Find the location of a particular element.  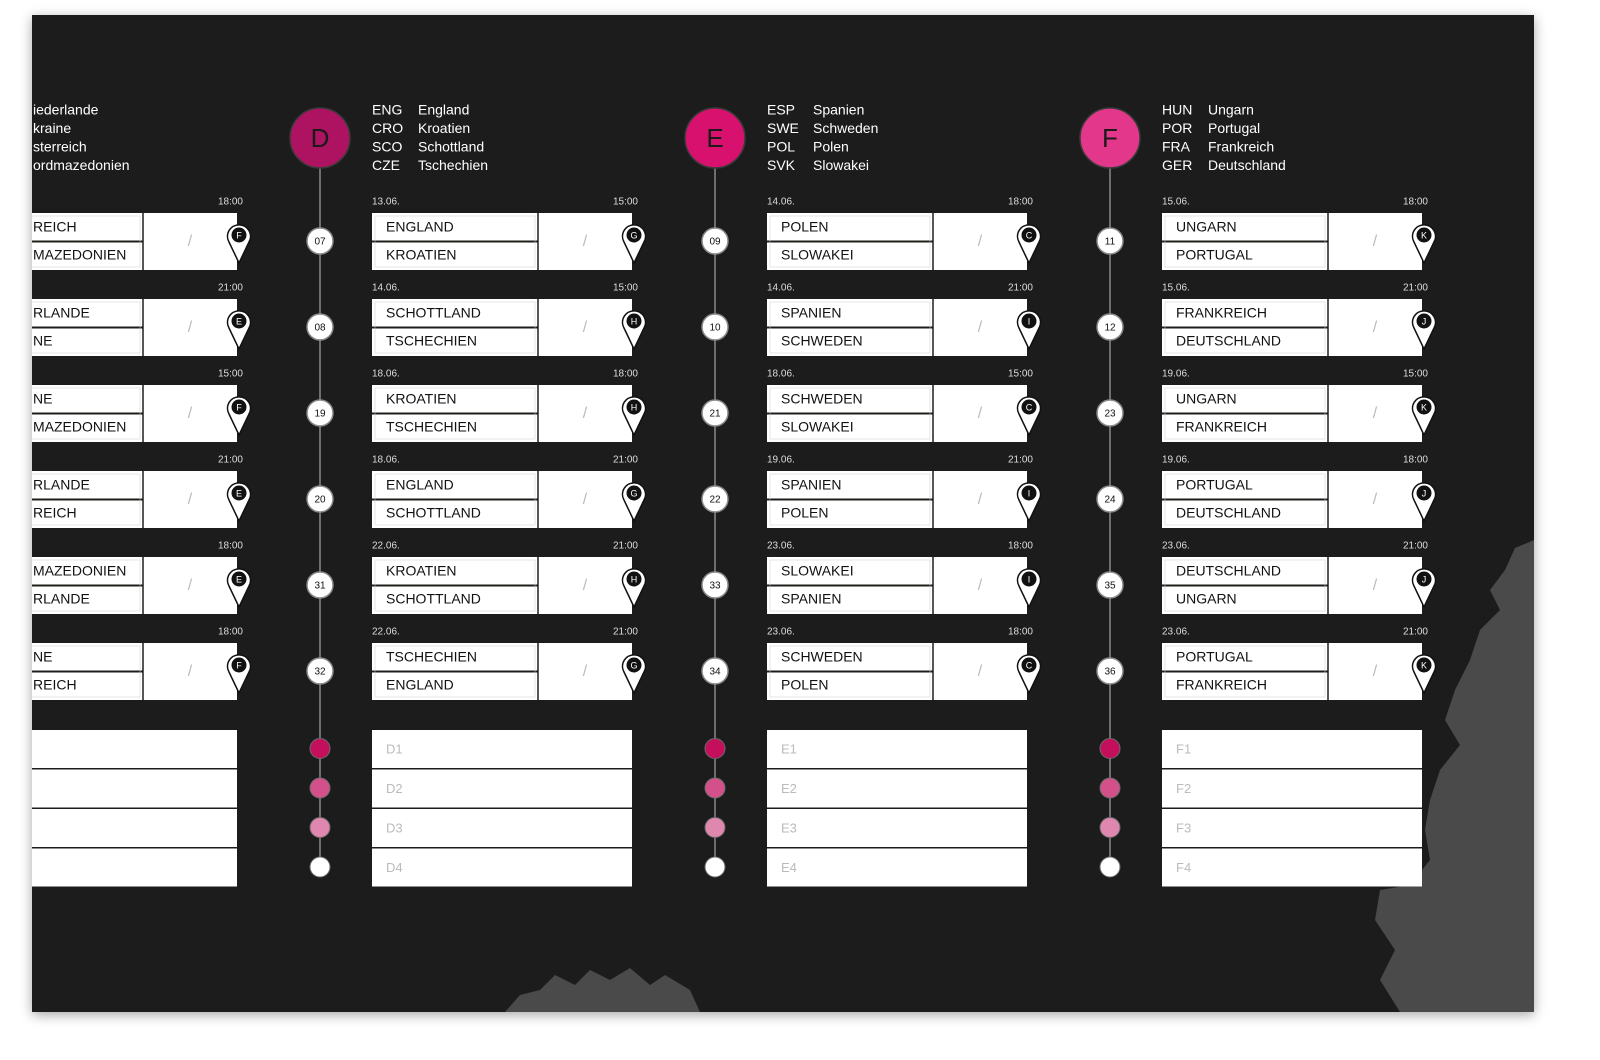

home-team: PORTUGAL is located at coordinates (1214, 657).